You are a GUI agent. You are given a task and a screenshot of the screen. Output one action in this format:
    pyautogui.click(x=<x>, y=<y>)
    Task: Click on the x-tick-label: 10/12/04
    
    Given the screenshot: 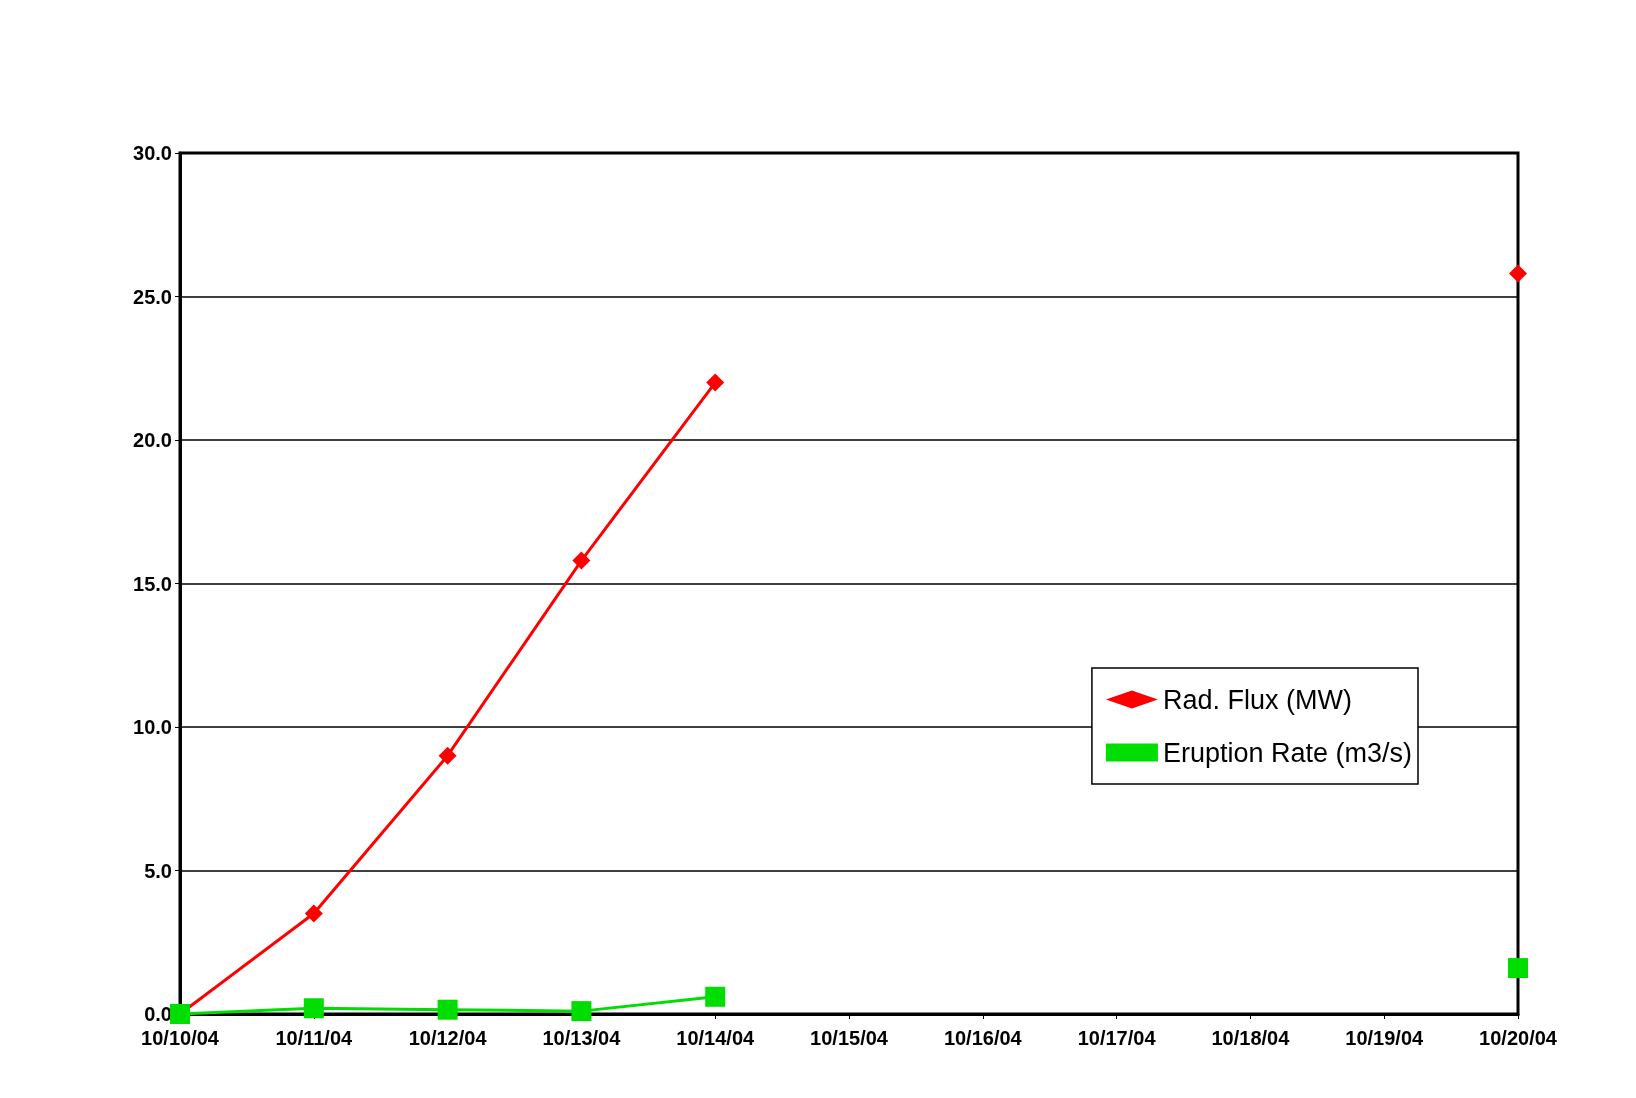 What is the action you would take?
    pyautogui.click(x=448, y=1038)
    